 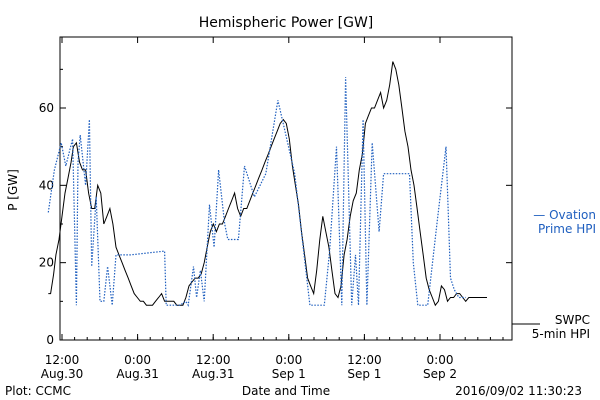 I want to click on y-tick-label: 60, so click(x=46, y=108).